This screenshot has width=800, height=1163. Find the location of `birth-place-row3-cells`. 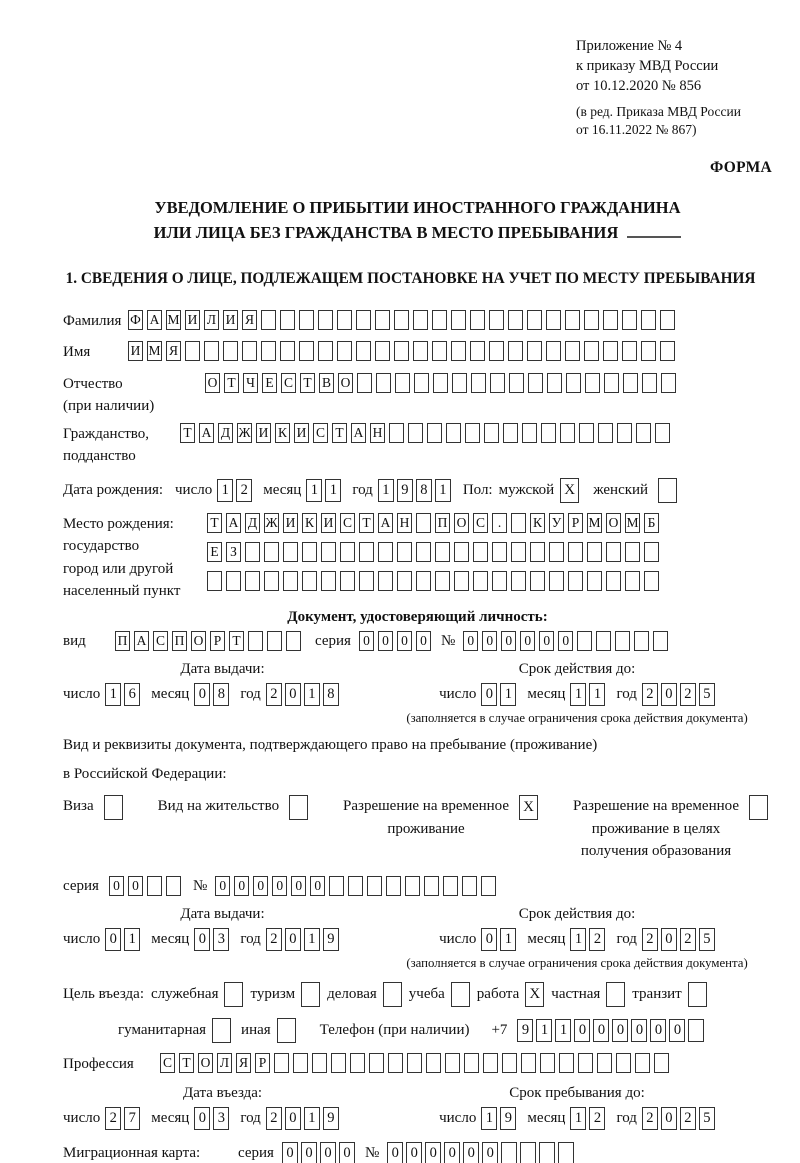

birth-place-row3-cells is located at coordinates (433, 580).